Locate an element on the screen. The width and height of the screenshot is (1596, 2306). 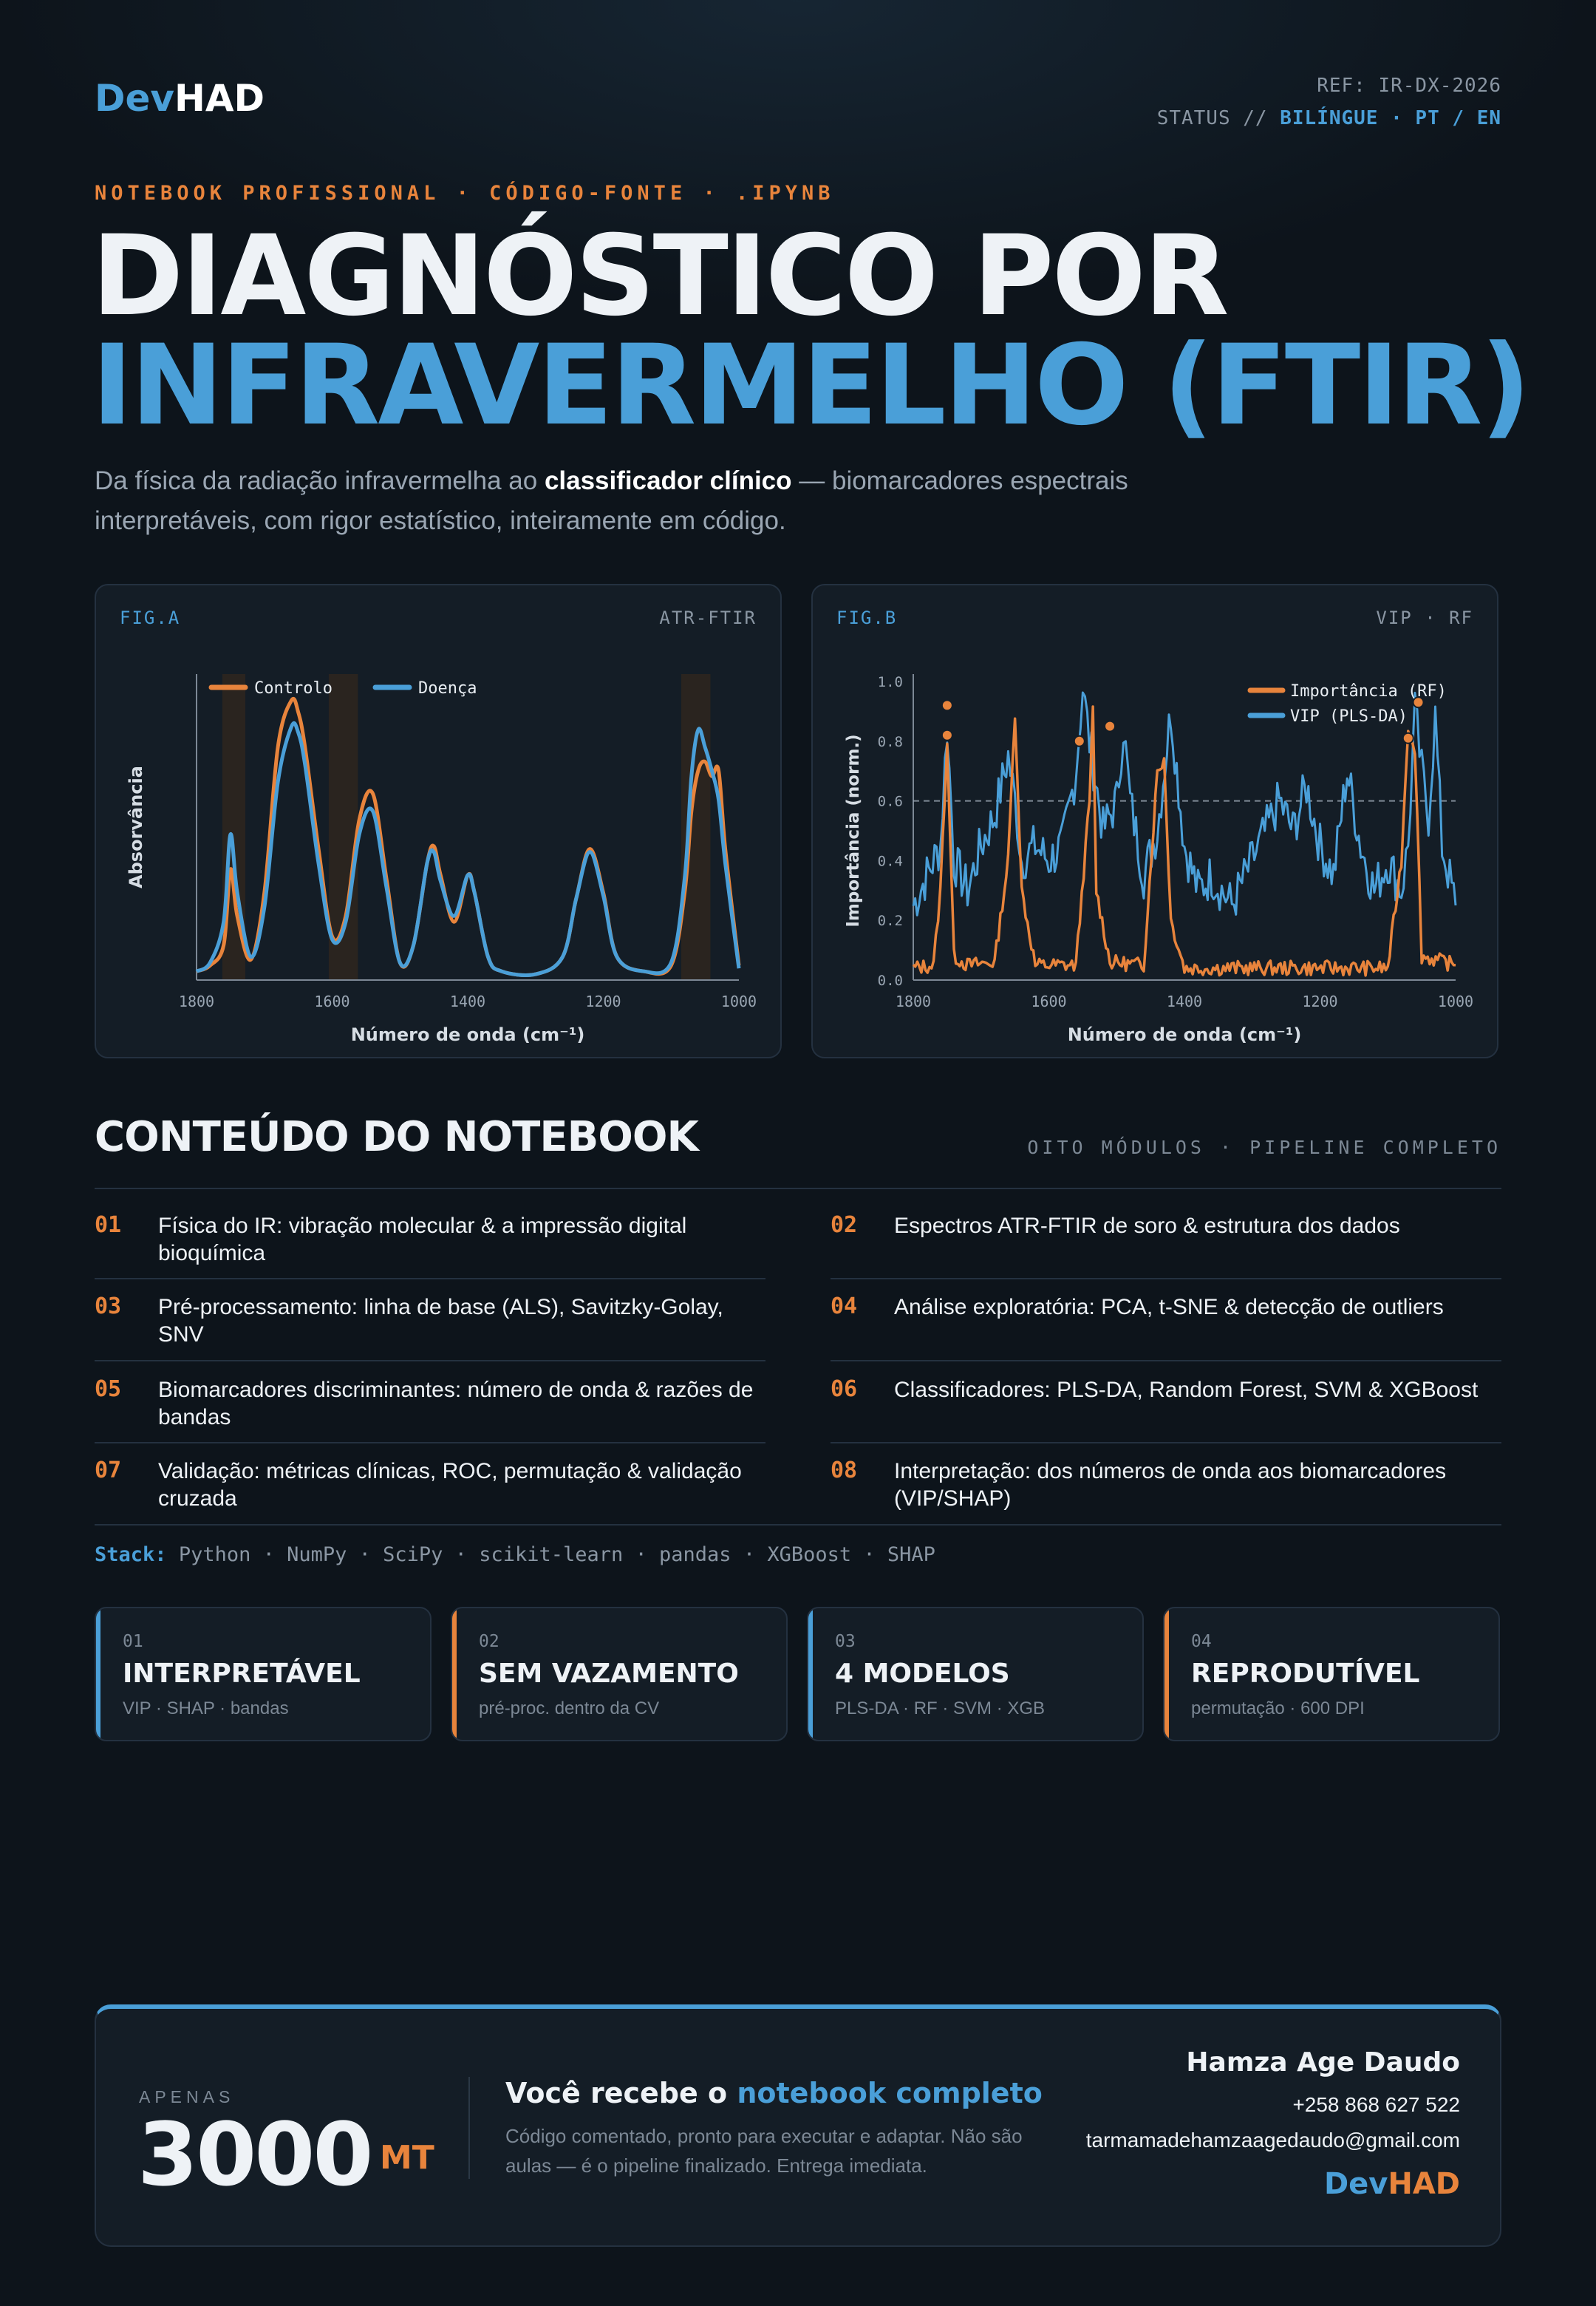
modules-divider is located at coordinates (798, 1188).